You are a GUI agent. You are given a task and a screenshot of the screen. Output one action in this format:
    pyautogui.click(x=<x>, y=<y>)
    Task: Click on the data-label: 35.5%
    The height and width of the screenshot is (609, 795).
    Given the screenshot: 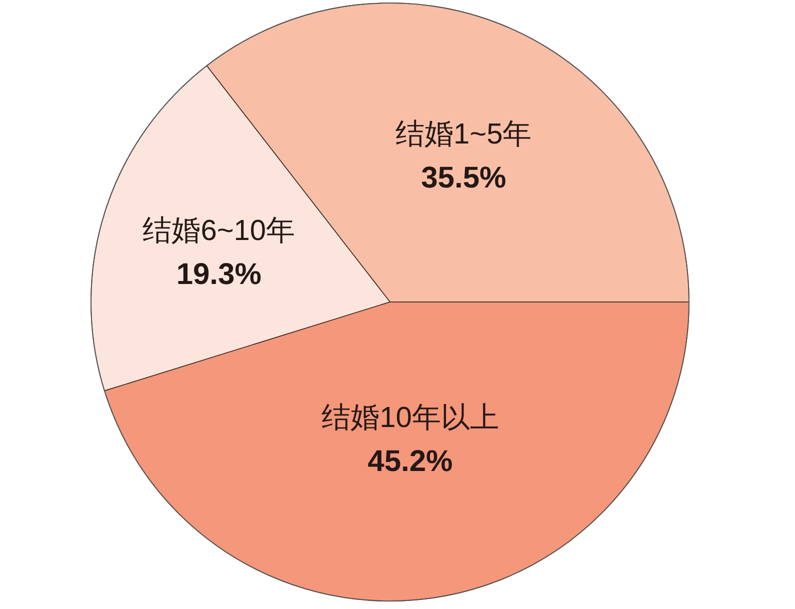 What is the action you would take?
    pyautogui.click(x=463, y=178)
    